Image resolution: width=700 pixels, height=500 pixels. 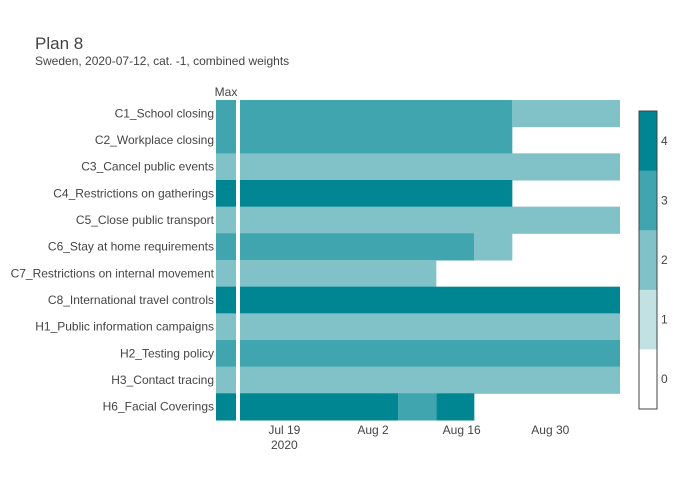 I want to click on row-label: C4_Restrictions on gatherings, so click(x=133, y=193).